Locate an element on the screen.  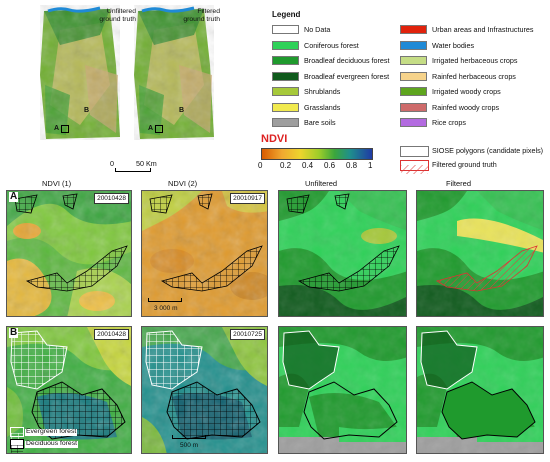
row-a-scale-label: 3 000 m is located at coordinates (166, 308).